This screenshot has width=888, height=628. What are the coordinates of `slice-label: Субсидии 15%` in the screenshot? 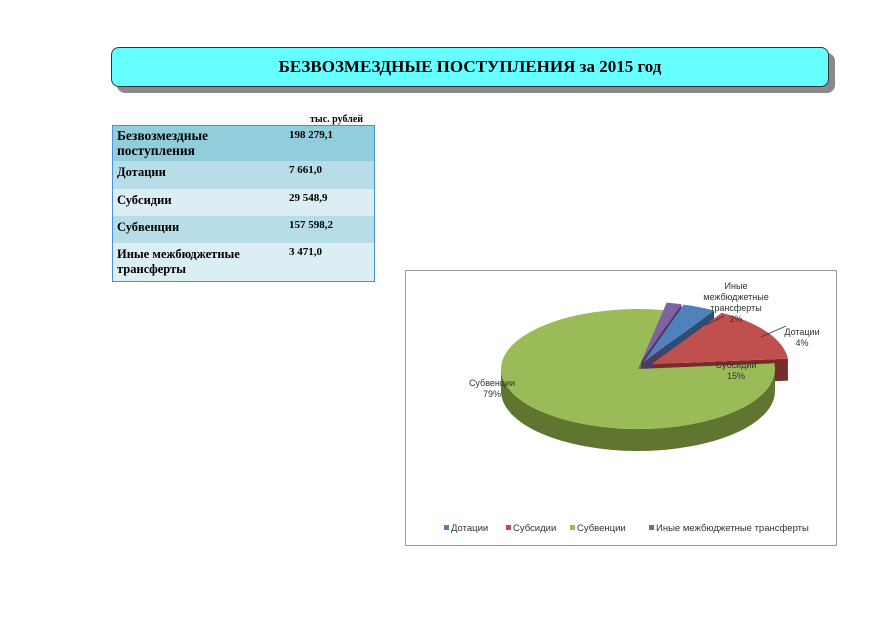 It's located at (736, 370).